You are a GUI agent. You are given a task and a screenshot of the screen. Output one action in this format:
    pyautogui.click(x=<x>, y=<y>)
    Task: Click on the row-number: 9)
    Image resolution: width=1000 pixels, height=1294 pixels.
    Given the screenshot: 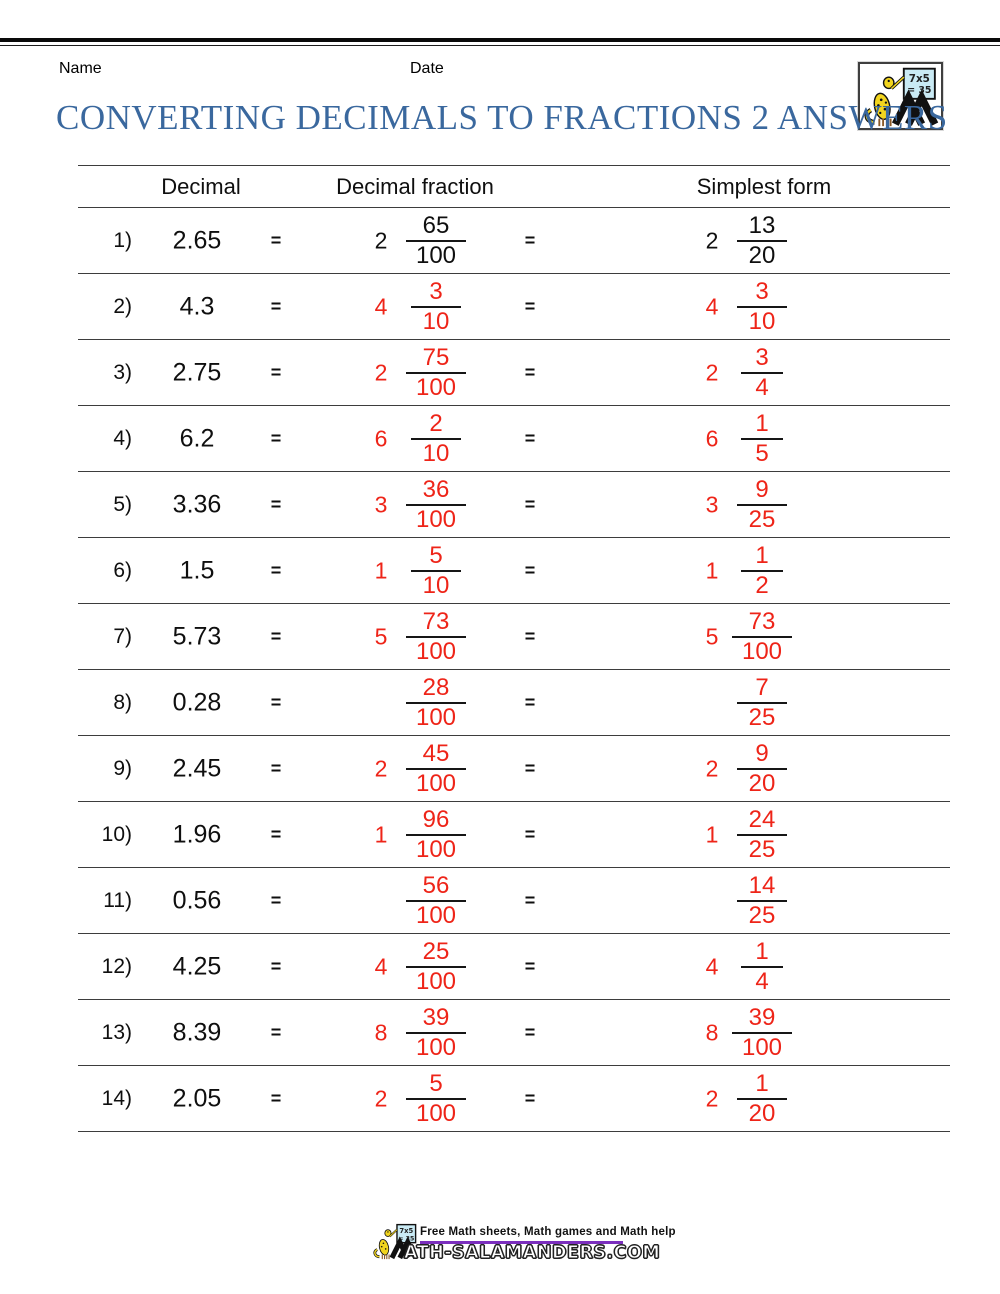 What is the action you would take?
    pyautogui.click(x=122, y=768)
    